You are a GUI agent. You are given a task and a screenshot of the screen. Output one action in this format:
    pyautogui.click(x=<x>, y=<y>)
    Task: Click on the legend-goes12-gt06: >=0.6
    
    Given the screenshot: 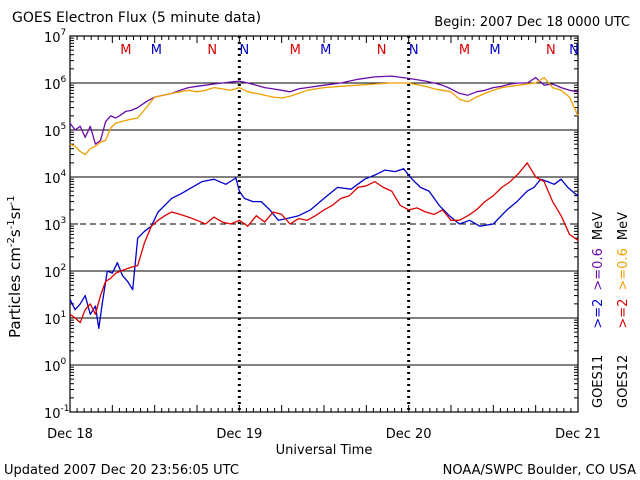 What is the action you would take?
    pyautogui.click(x=623, y=269)
    